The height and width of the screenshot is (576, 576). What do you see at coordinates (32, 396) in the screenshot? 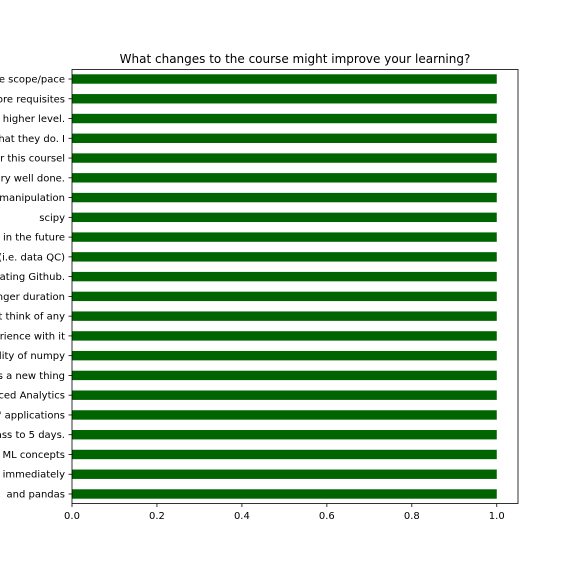
I see `y-tick-label: ced Analytics` at bounding box center [32, 396].